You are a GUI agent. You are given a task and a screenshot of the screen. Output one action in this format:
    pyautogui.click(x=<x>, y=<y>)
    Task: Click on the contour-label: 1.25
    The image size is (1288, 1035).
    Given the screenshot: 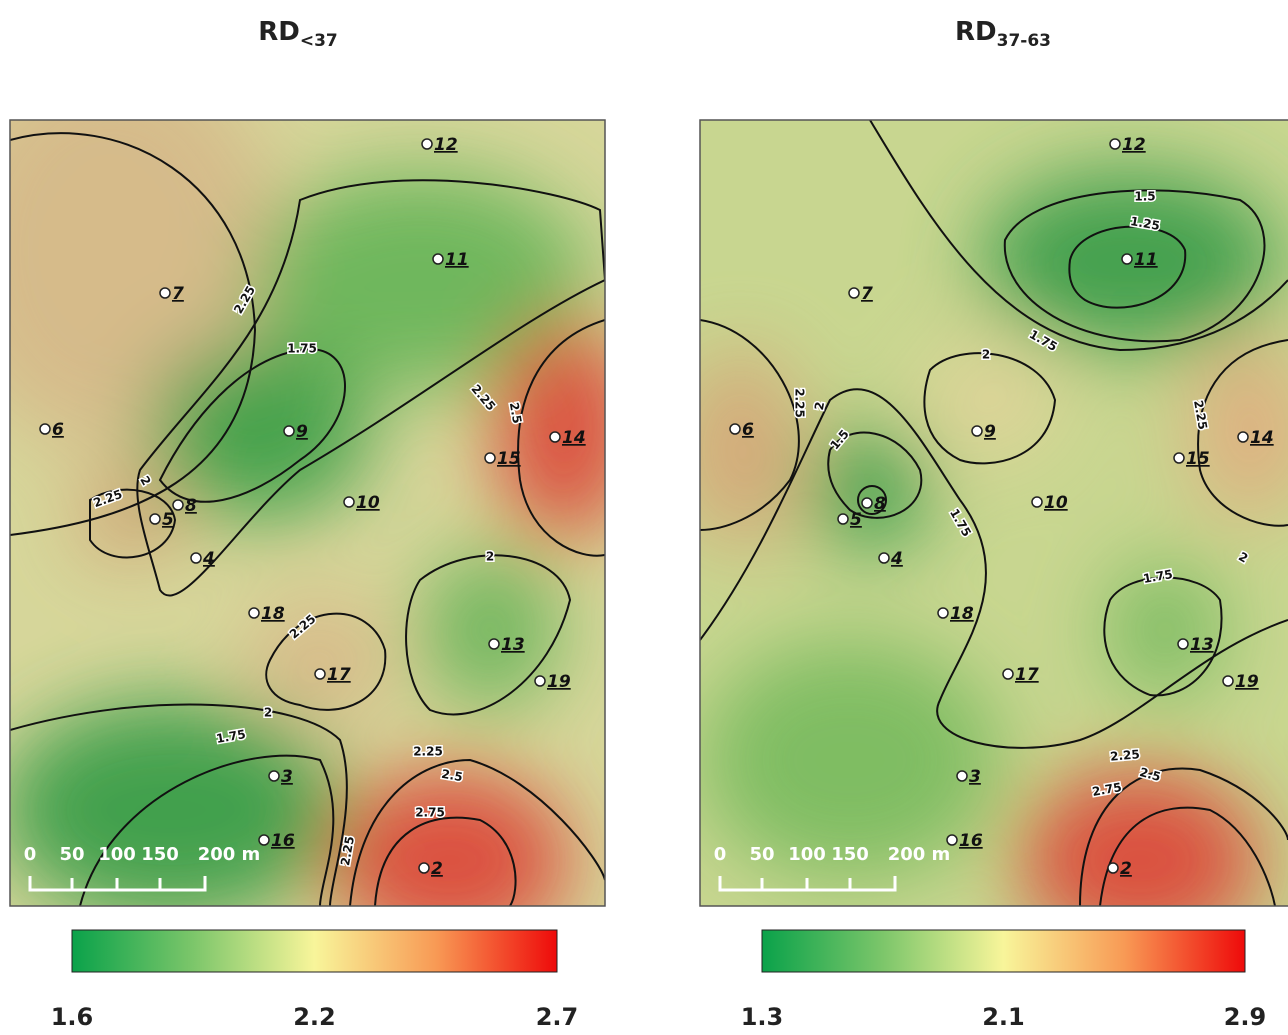 What is the action you would take?
    pyautogui.click(x=1145, y=223)
    